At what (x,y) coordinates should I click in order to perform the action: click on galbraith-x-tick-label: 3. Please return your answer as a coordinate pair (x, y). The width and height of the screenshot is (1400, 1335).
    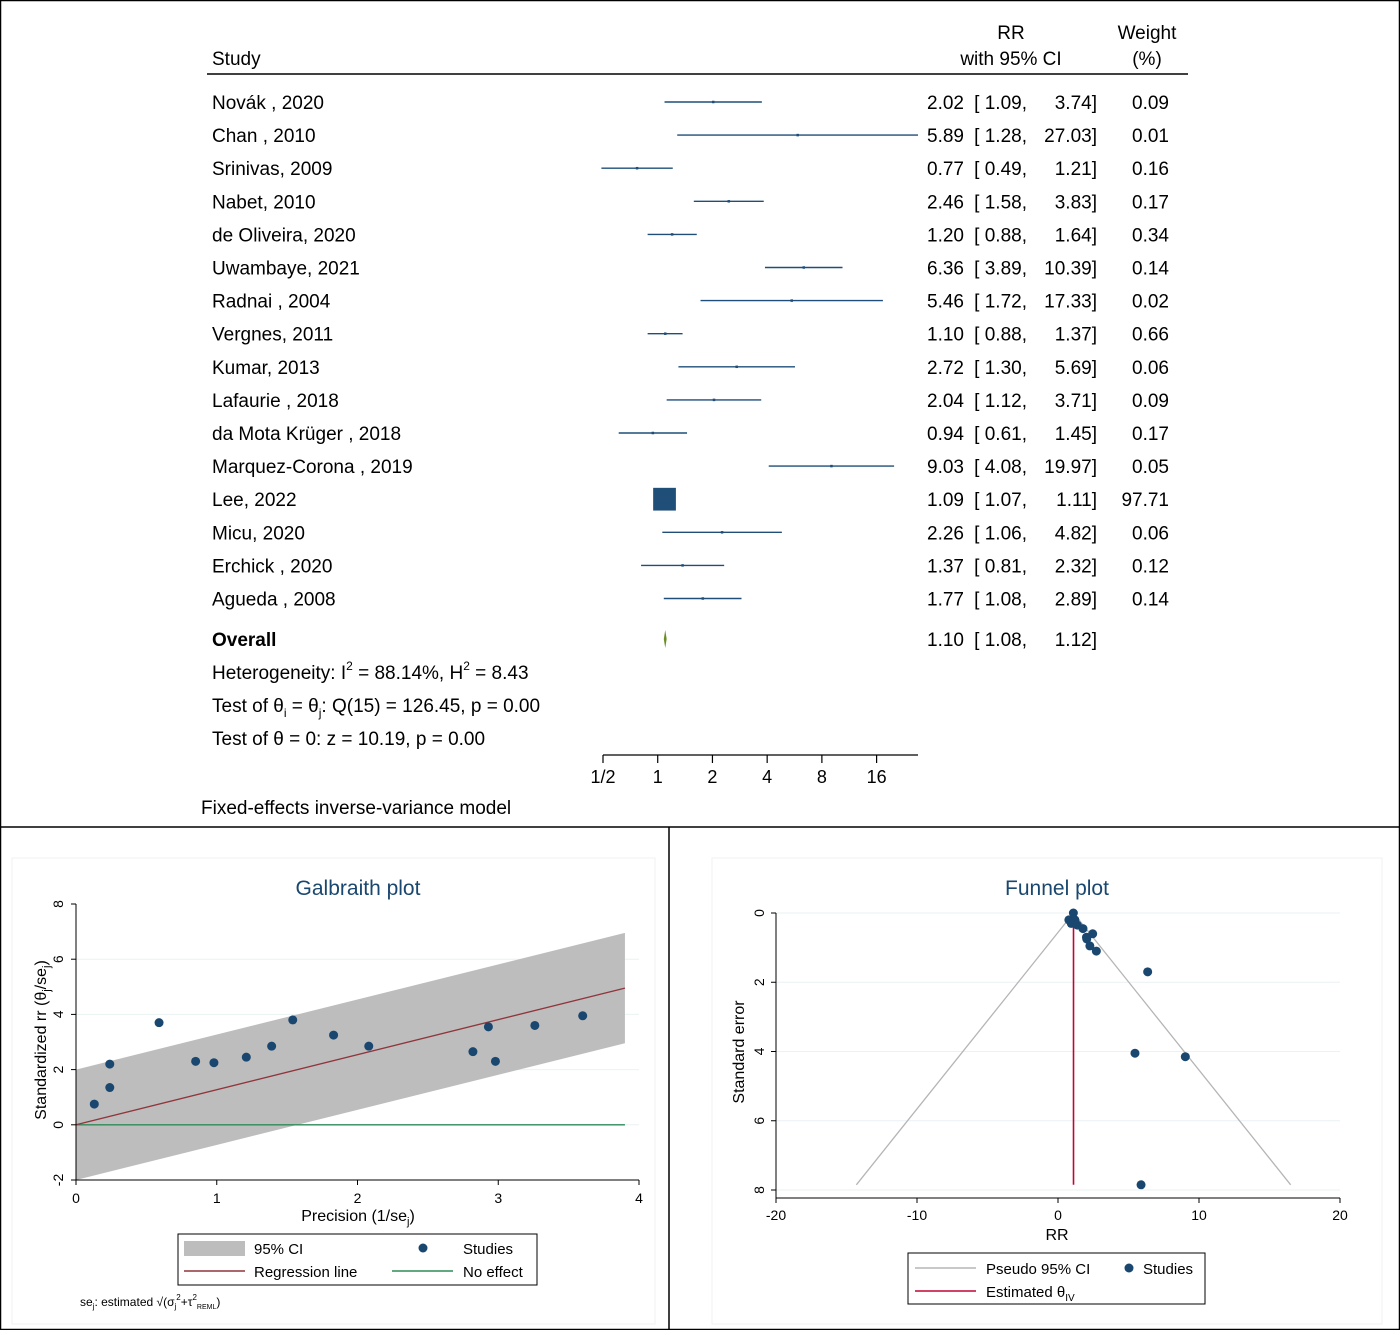
    Looking at the image, I should click on (498, 1198).